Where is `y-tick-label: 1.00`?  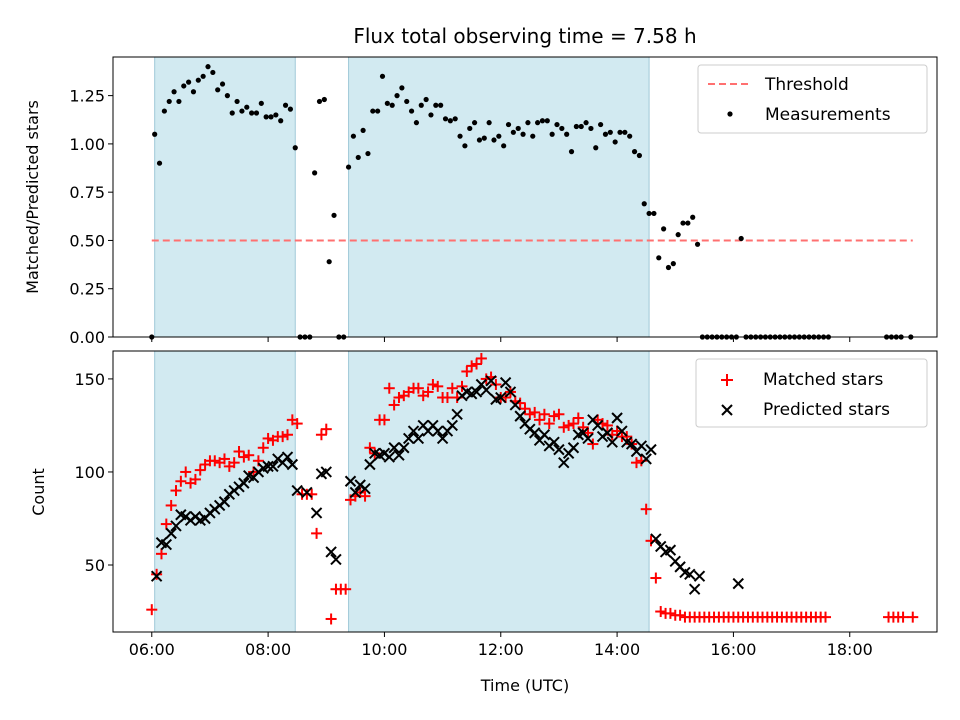
y-tick-label: 1.00 is located at coordinates (87, 144).